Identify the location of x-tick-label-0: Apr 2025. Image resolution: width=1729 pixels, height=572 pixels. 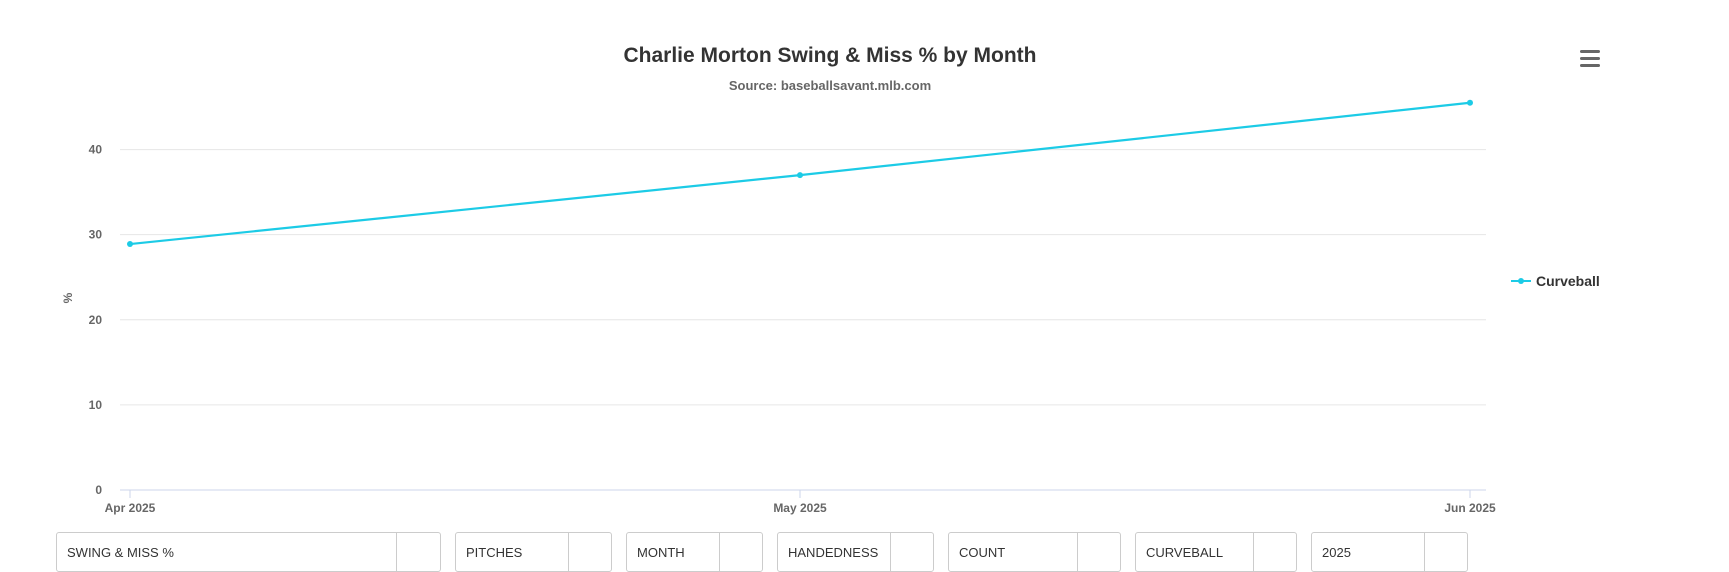
(130, 508).